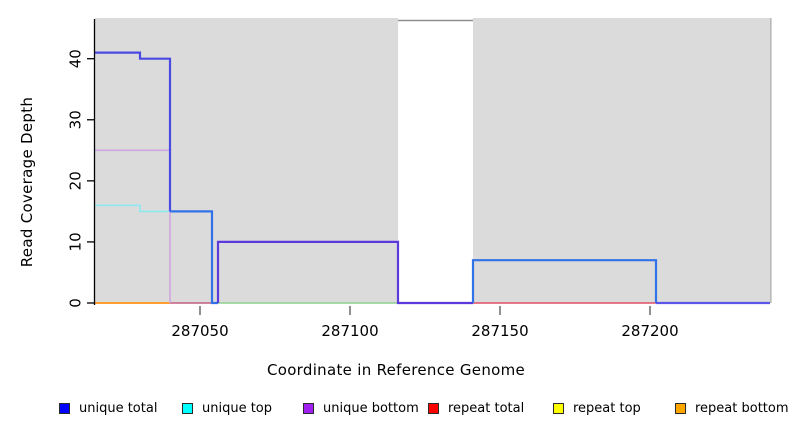 Image resolution: width=792 pixels, height=432 pixels. I want to click on segment-unique-total-seven, so click(564, 281).